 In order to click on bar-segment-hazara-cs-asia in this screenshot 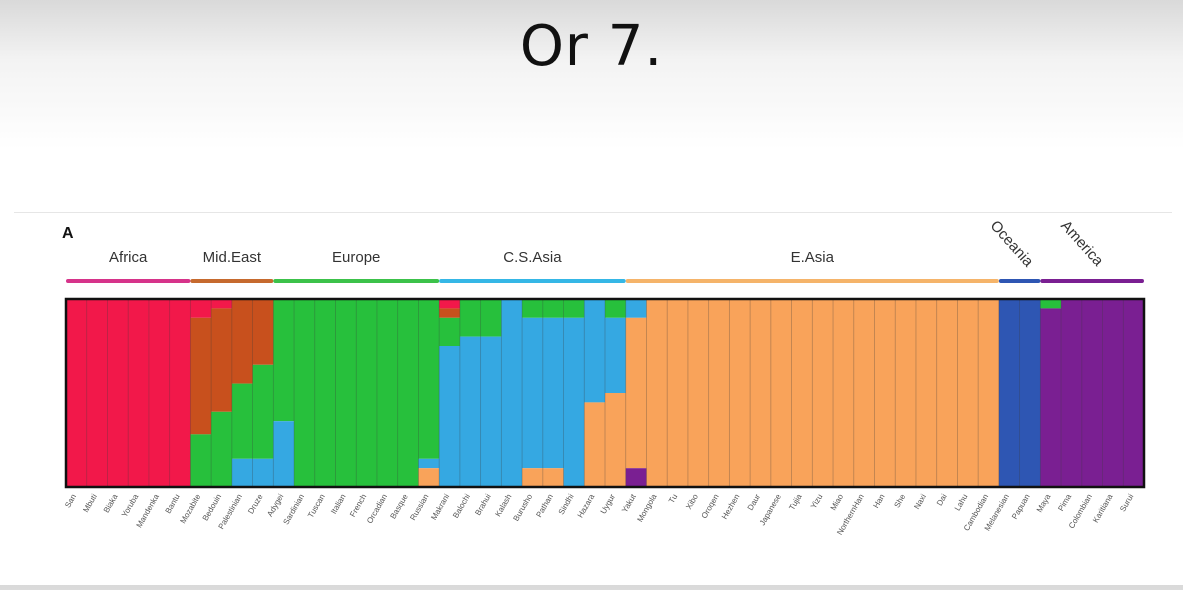, I will do `click(595, 351)`.